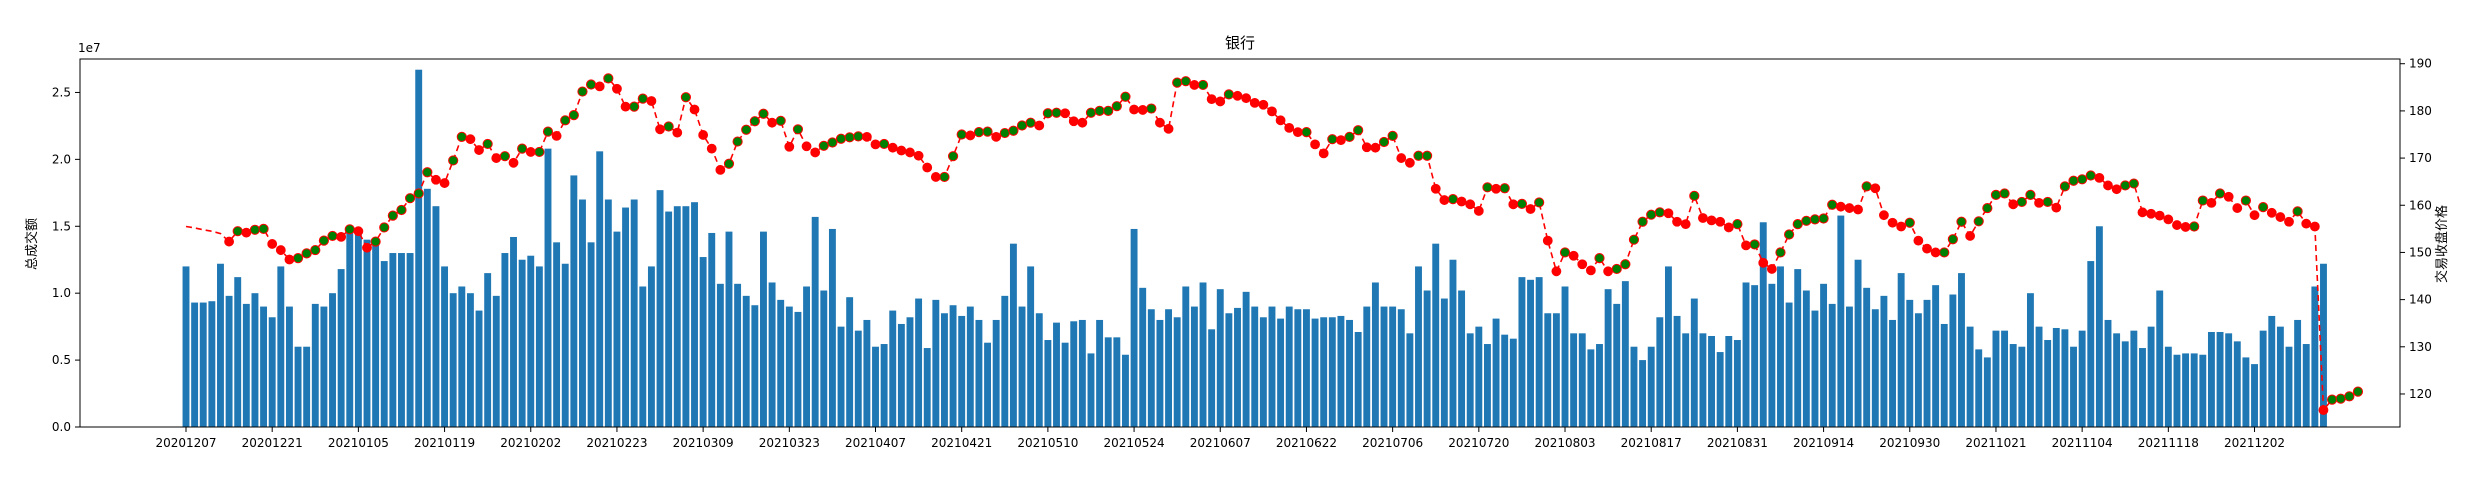  I want to click on x-tick-label: 20210803, so click(1564, 443).